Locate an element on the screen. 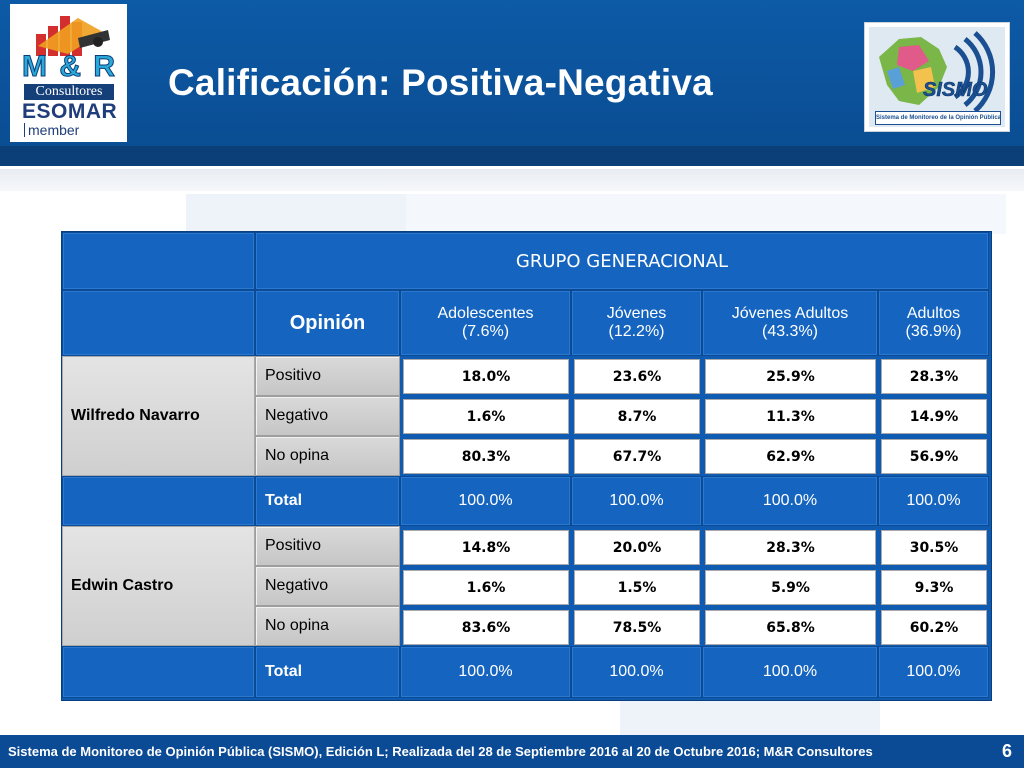  table-cell: 14.9% is located at coordinates (934, 416).